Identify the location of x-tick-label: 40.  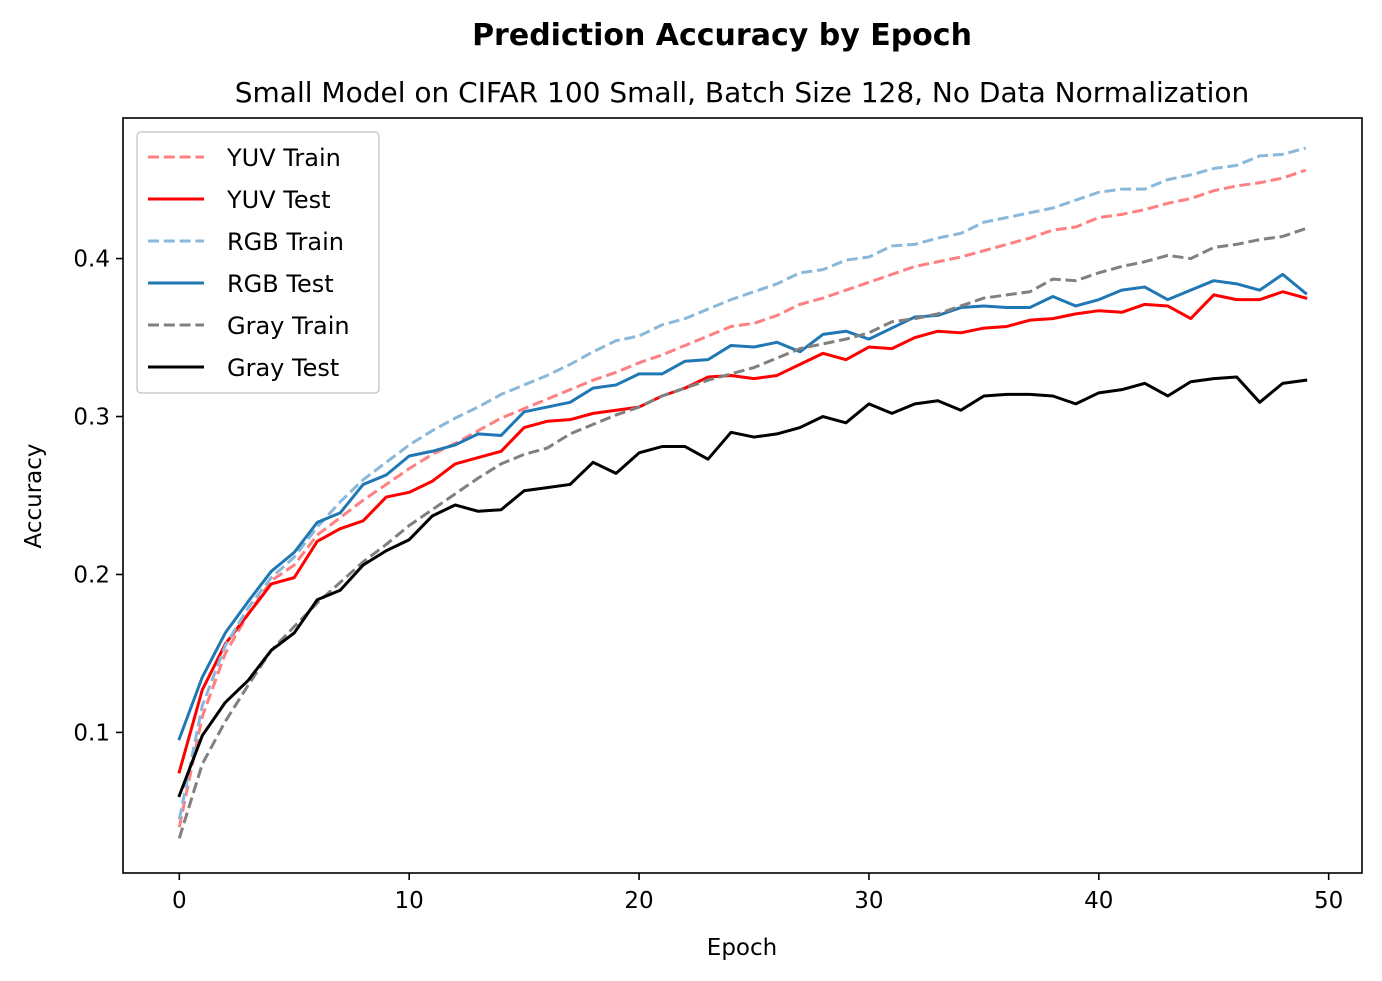
(1098, 901).